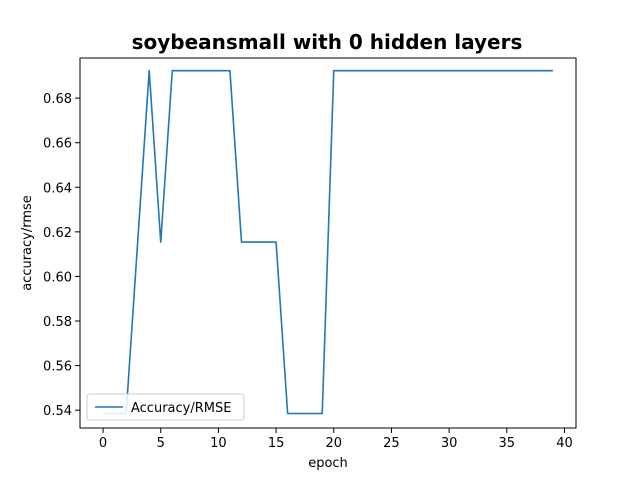 This screenshot has height=480, width=640. What do you see at coordinates (328, 463) in the screenshot?
I see `x-axis-label: epoch` at bounding box center [328, 463].